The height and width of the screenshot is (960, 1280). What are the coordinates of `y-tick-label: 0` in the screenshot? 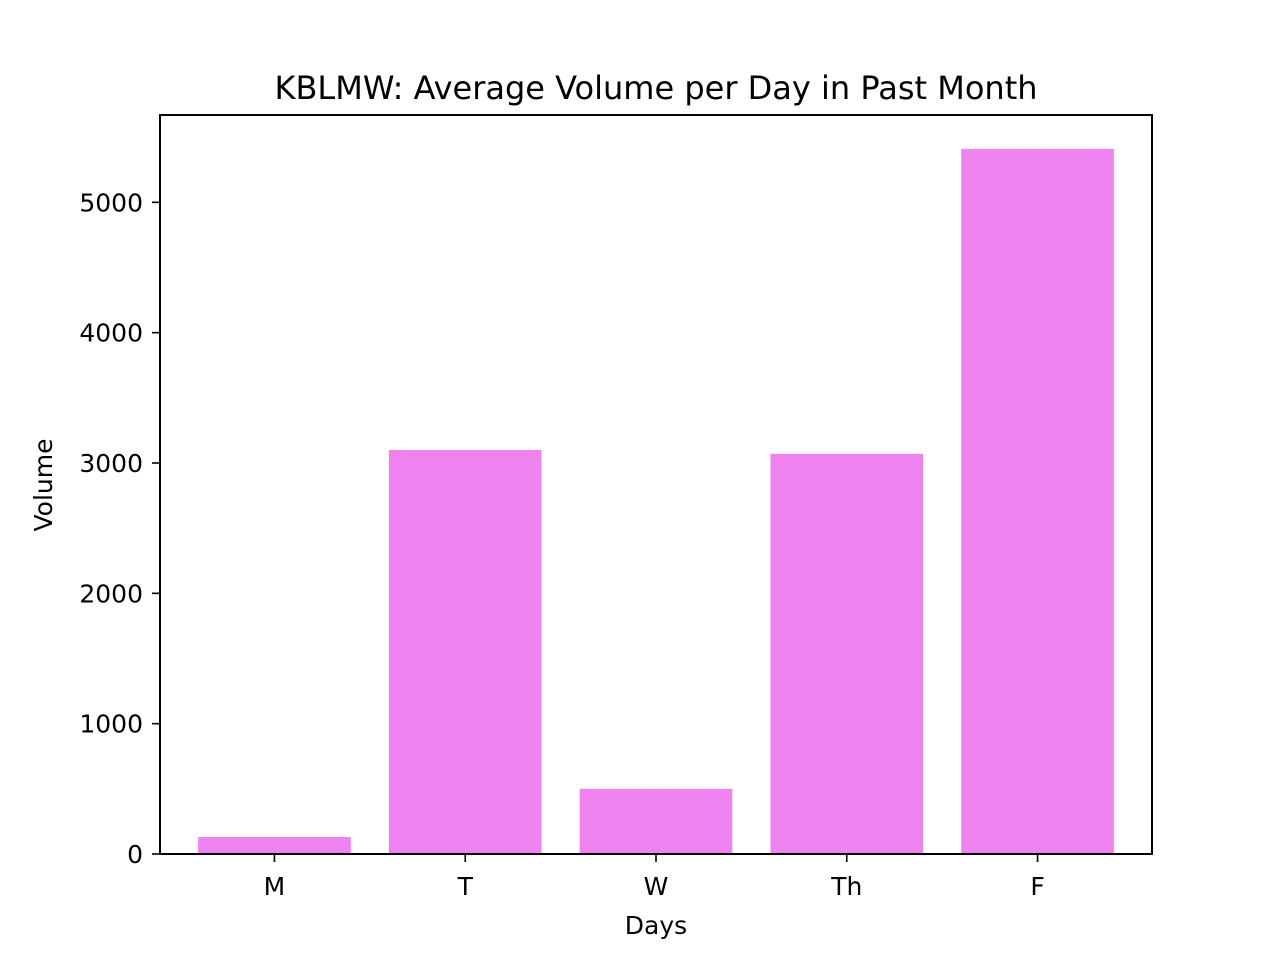 It's located at (135, 854).